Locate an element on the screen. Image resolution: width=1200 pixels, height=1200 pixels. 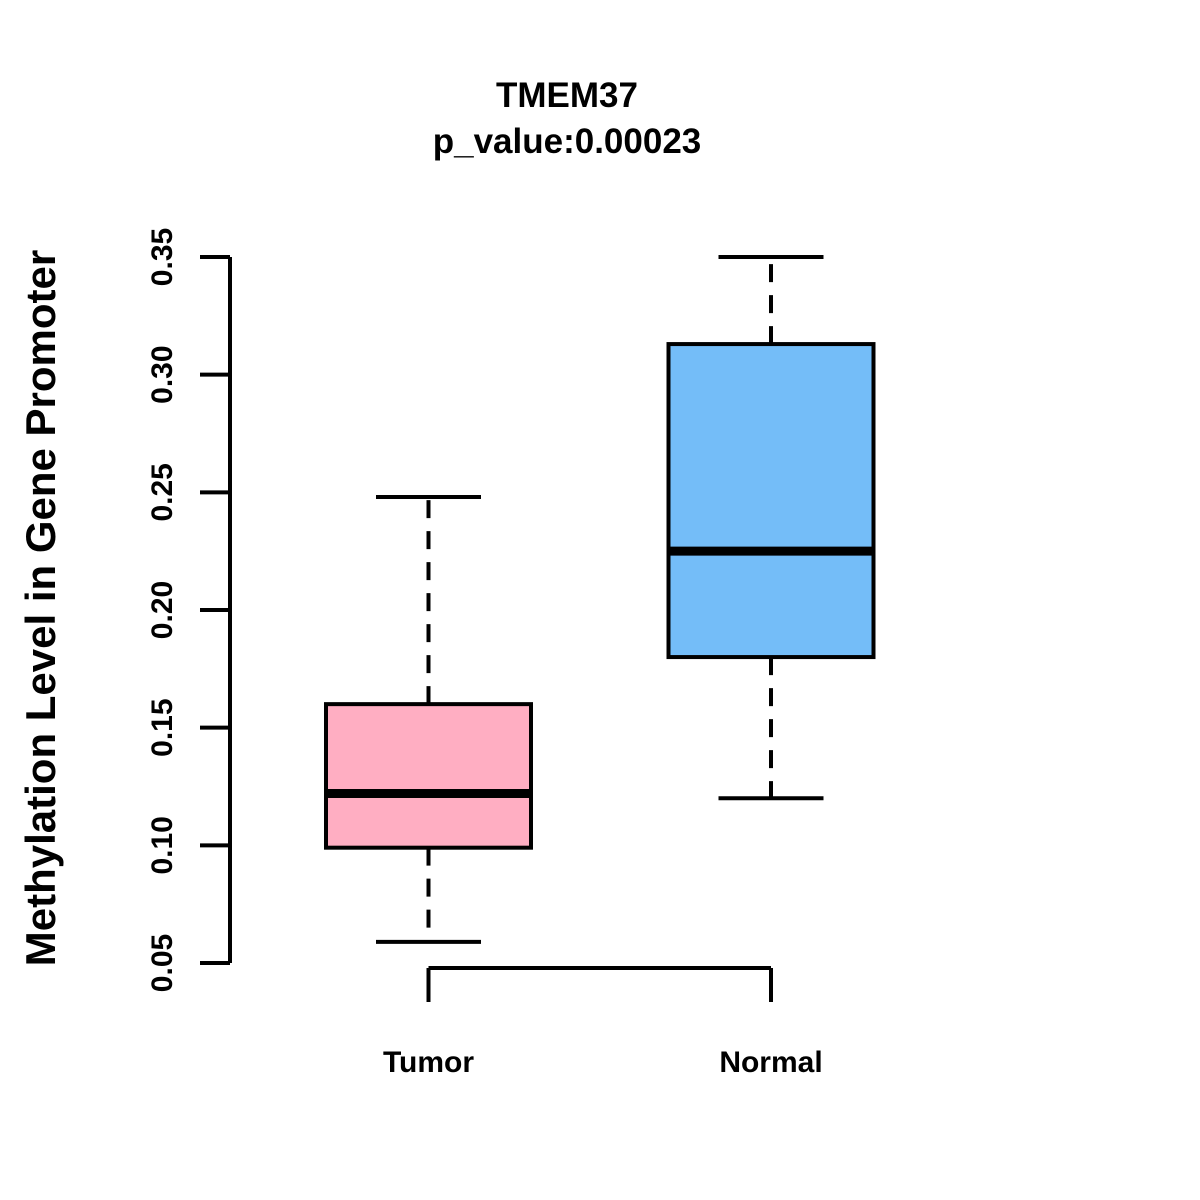
y-tick-label: 0.25 is located at coordinates (162, 492).